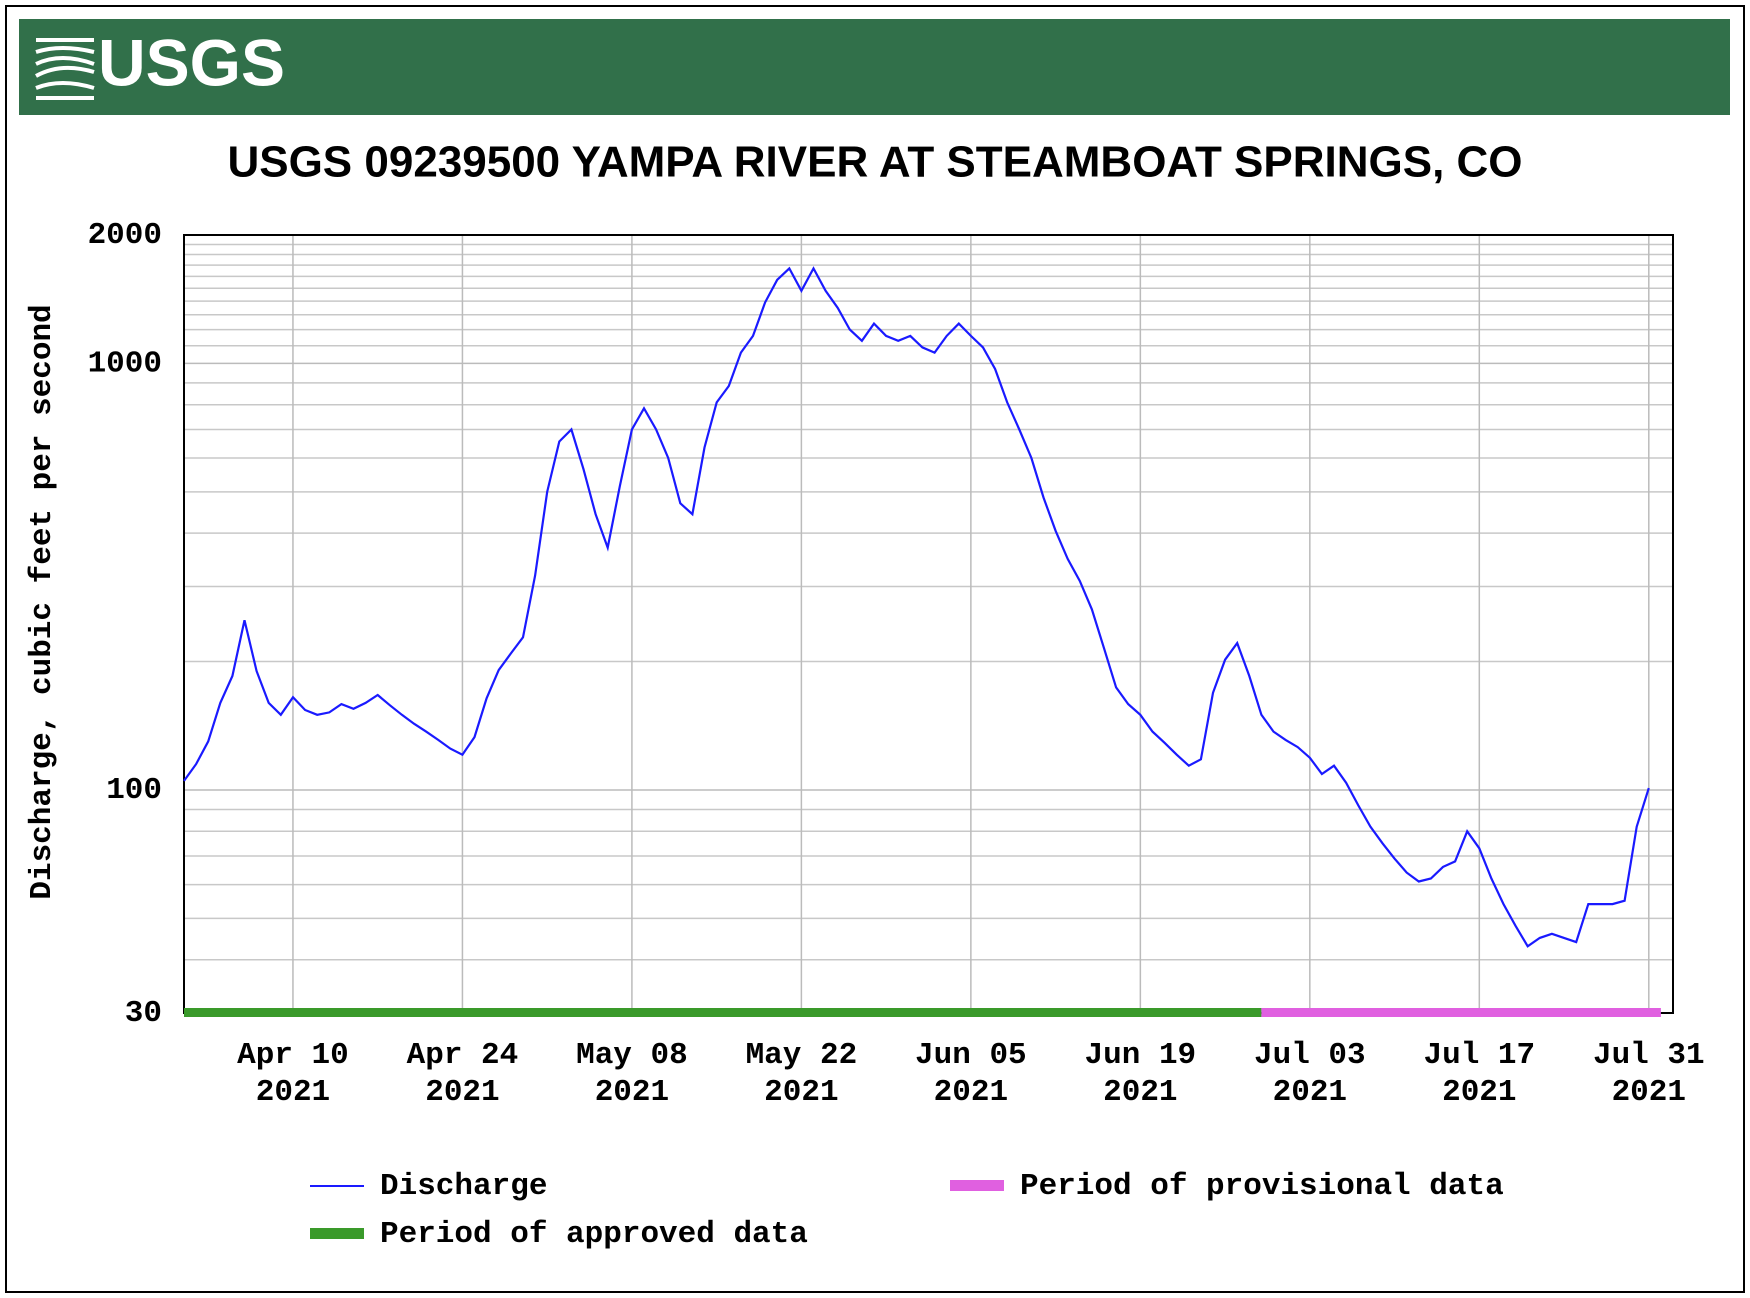  What do you see at coordinates (65, 69) in the screenshot?
I see `logo-waves` at bounding box center [65, 69].